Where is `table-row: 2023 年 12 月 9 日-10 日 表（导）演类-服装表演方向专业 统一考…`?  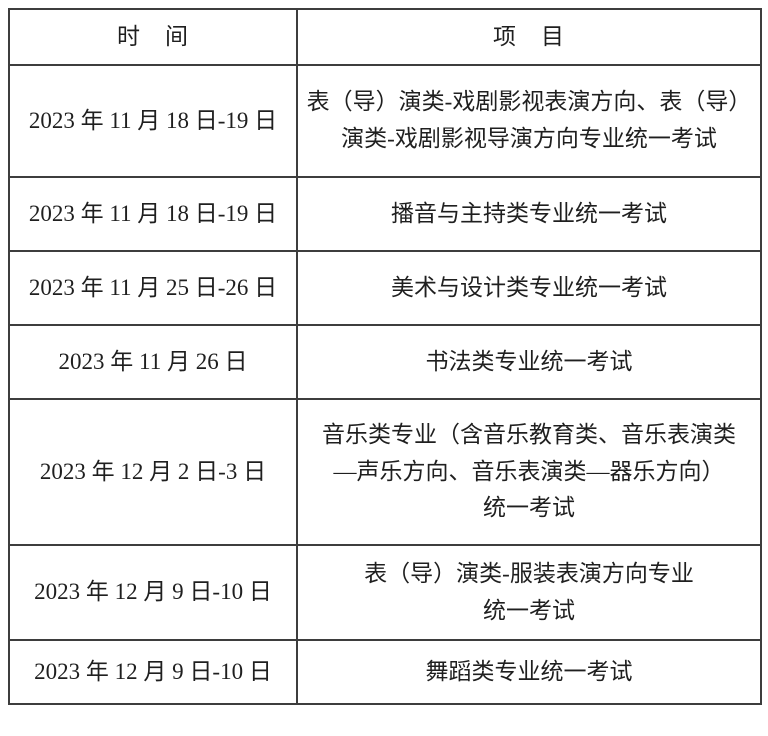 table-row: 2023 年 12 月 9 日-10 日 表（导）演类-服装表演方向专业 统一考… is located at coordinates (385, 592).